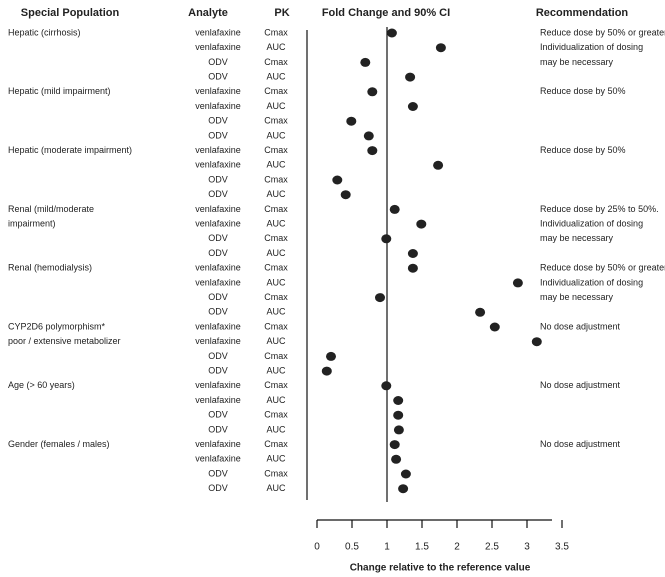 Image resolution: width=665 pixels, height=577 pixels. Describe the element at coordinates (281, 13) in the screenshot. I see `header: PK` at that location.